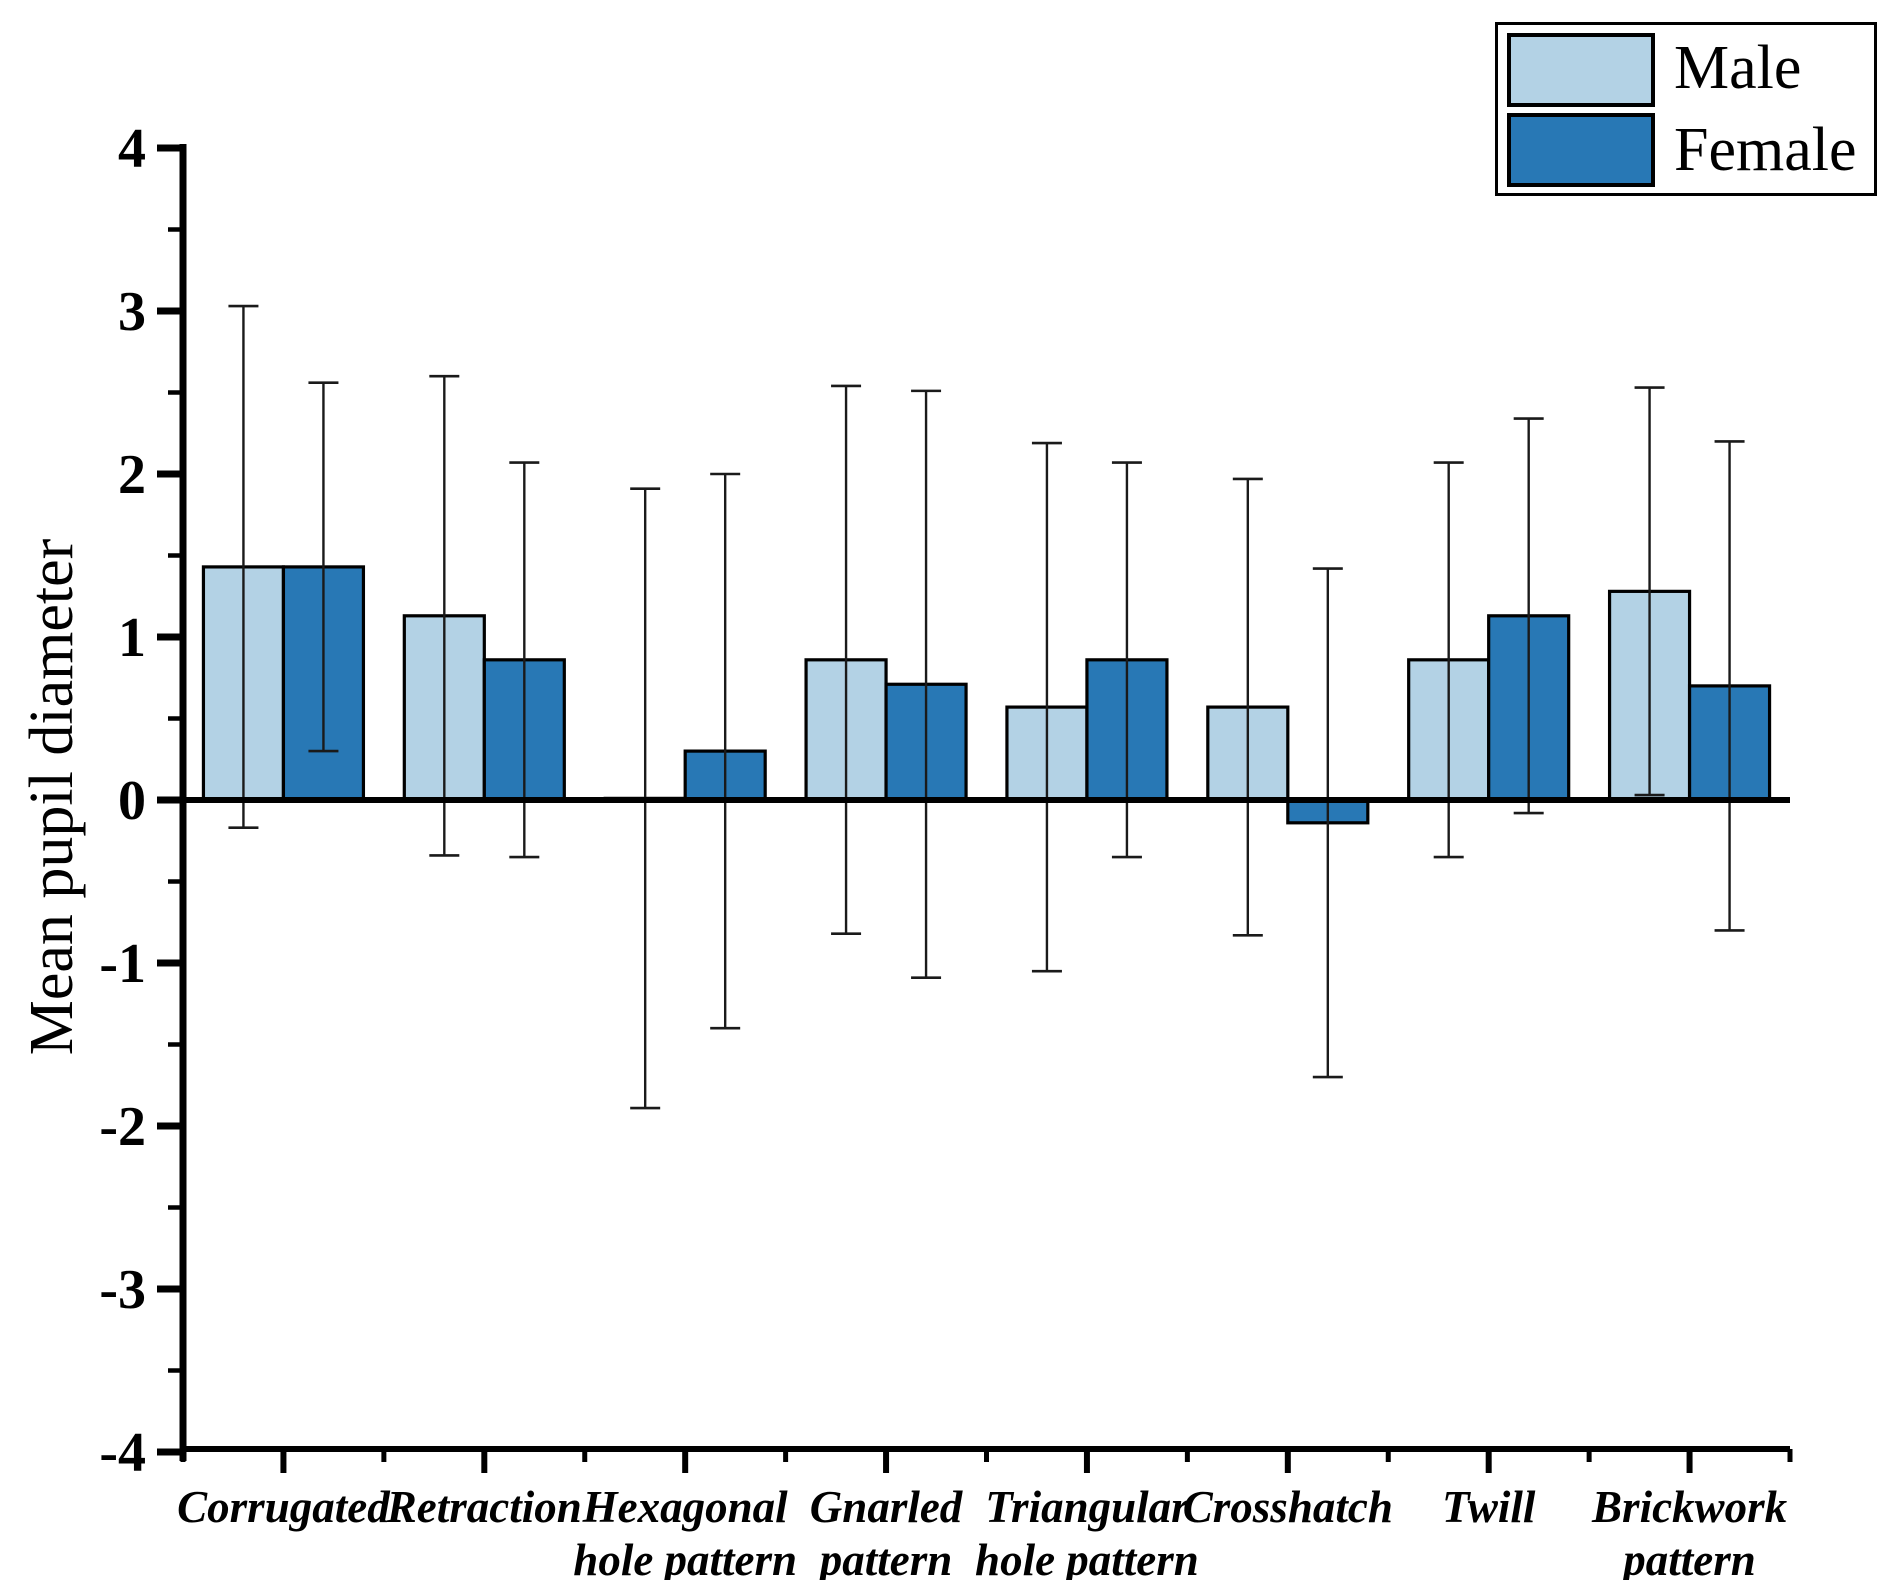 This screenshot has height=1580, width=1892. What do you see at coordinates (132, 312) in the screenshot?
I see `y-tick-label: 3` at bounding box center [132, 312].